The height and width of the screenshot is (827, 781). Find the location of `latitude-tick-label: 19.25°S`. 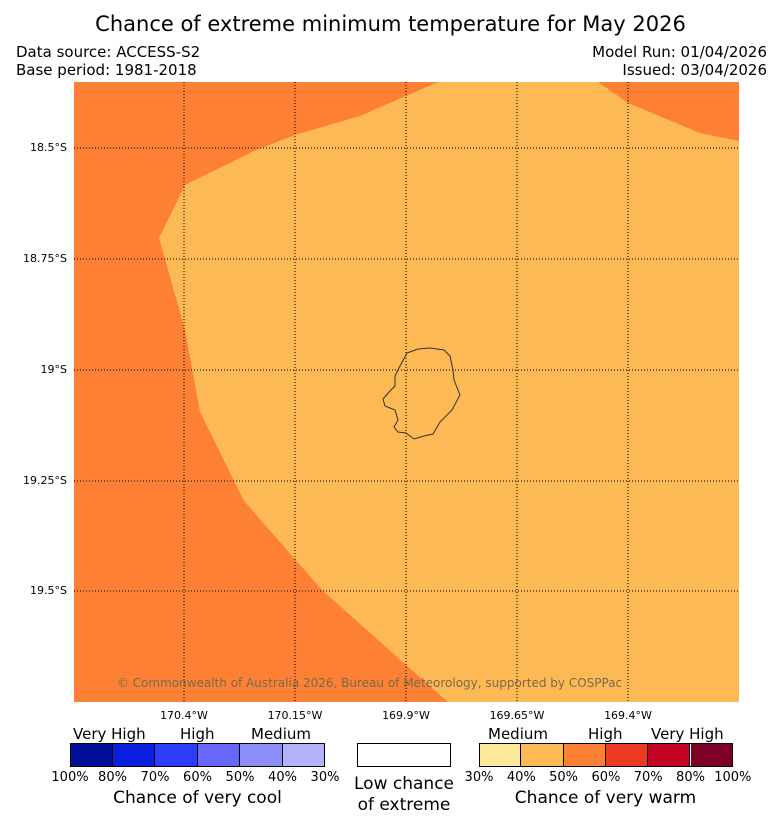

latitude-tick-label: 19.25°S is located at coordinates (45, 480).